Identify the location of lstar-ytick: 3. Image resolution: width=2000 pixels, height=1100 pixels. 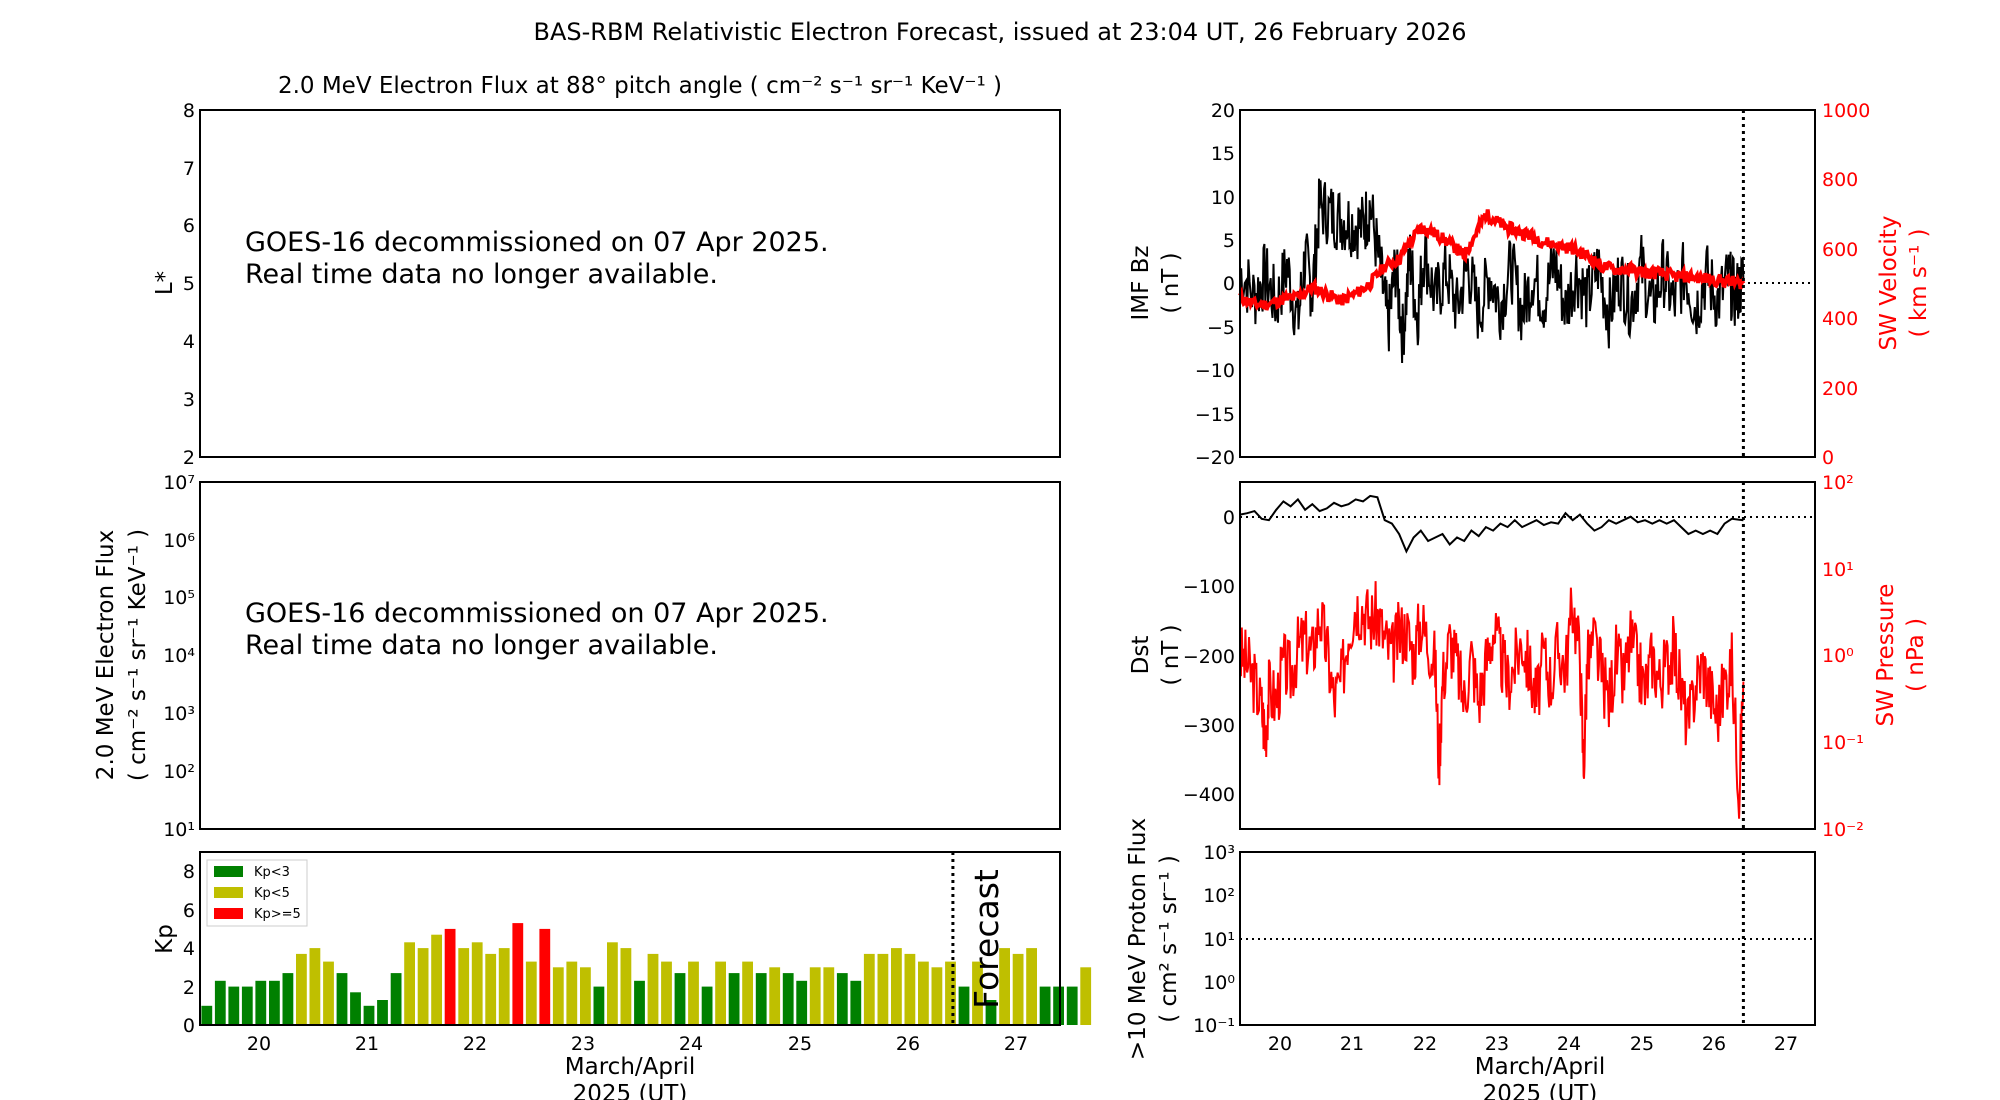
(189, 400).